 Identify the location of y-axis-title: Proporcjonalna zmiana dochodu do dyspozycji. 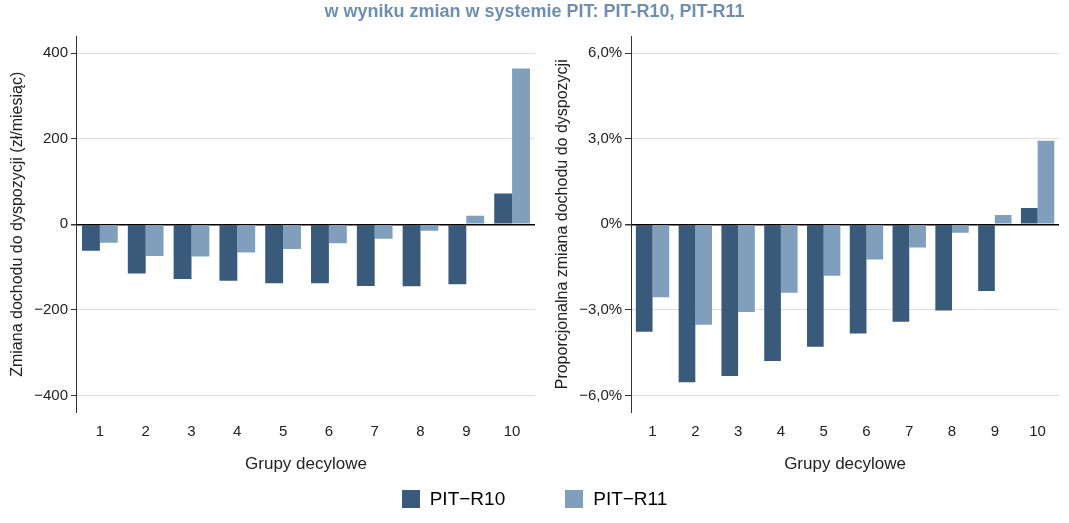
(562, 224).